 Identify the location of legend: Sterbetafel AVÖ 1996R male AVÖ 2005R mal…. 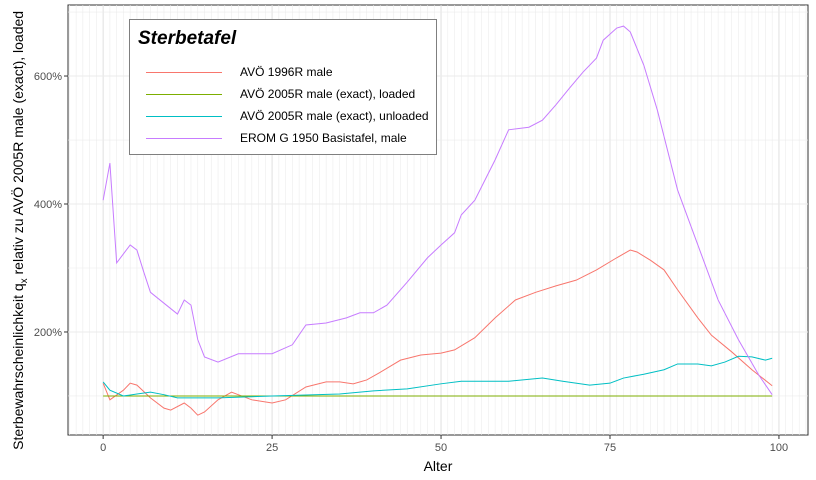
(283, 87).